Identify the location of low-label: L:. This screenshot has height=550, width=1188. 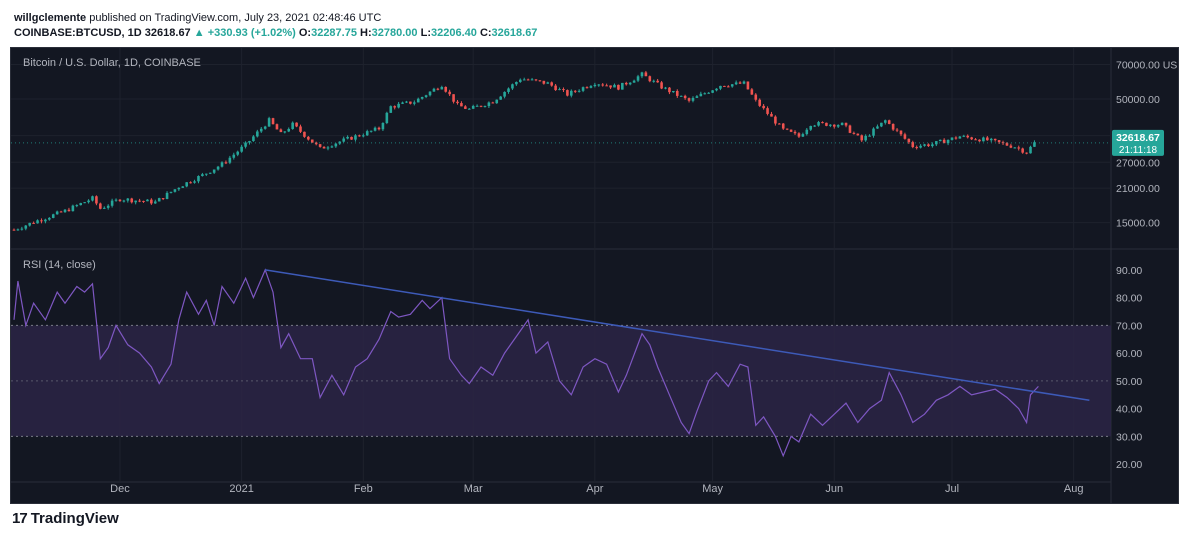
(425, 33).